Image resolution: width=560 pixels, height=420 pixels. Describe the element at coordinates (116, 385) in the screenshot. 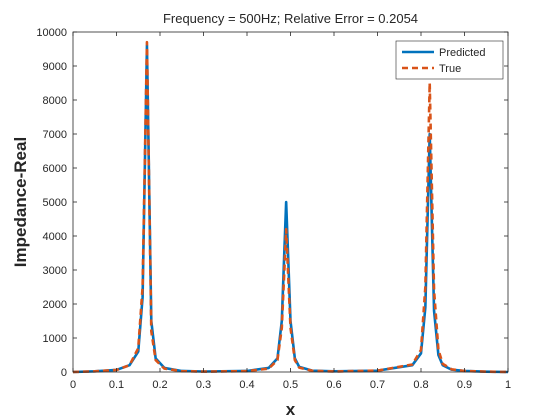

I see `x-tick-label: 0.1` at that location.